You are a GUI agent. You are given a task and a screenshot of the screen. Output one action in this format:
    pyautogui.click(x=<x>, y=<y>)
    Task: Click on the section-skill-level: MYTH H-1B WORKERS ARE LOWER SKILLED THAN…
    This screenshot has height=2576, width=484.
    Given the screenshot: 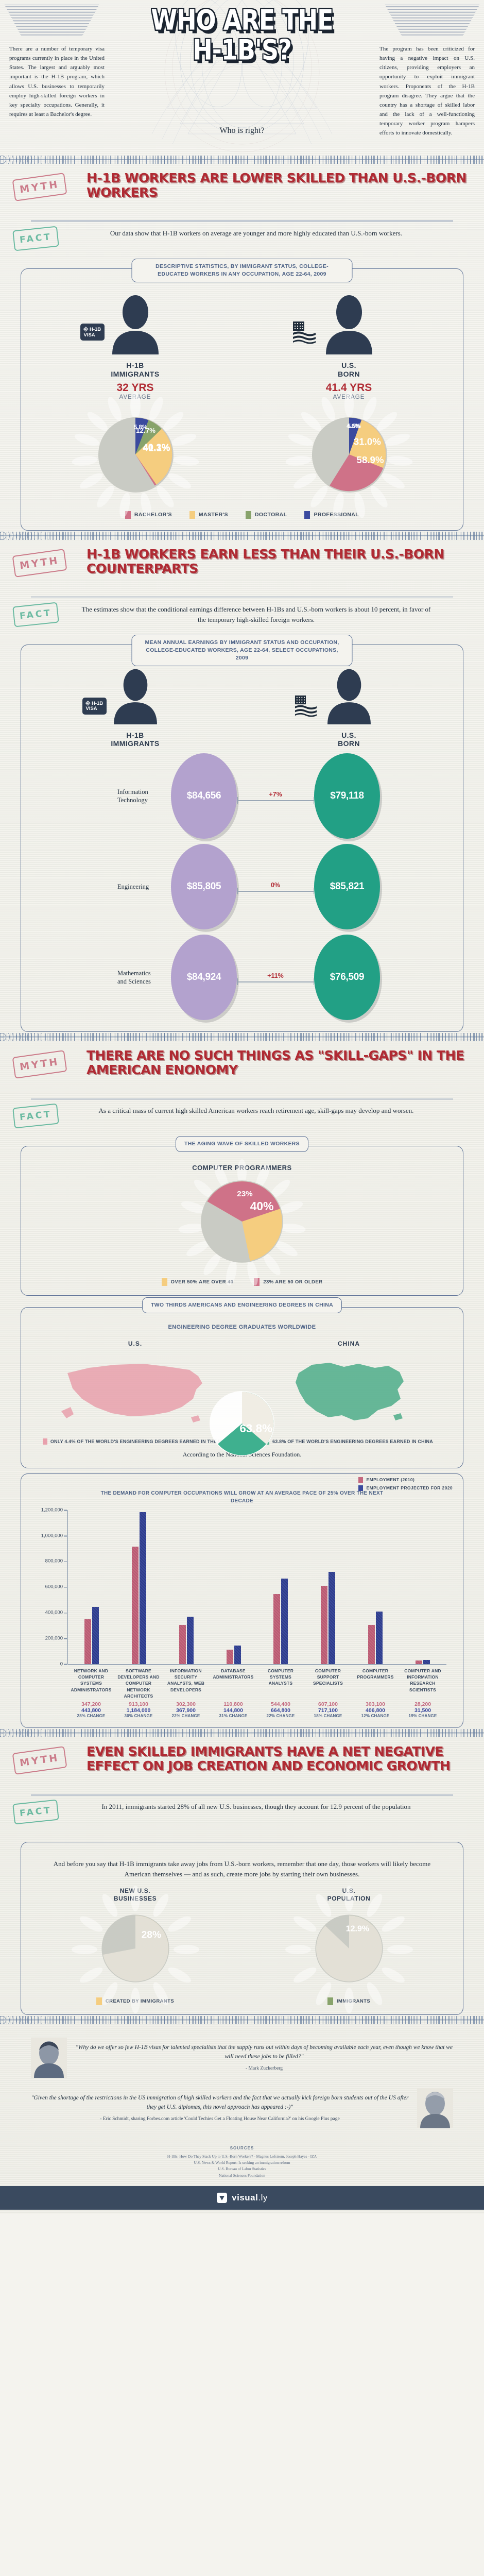 What is the action you would take?
    pyautogui.click(x=242, y=350)
    